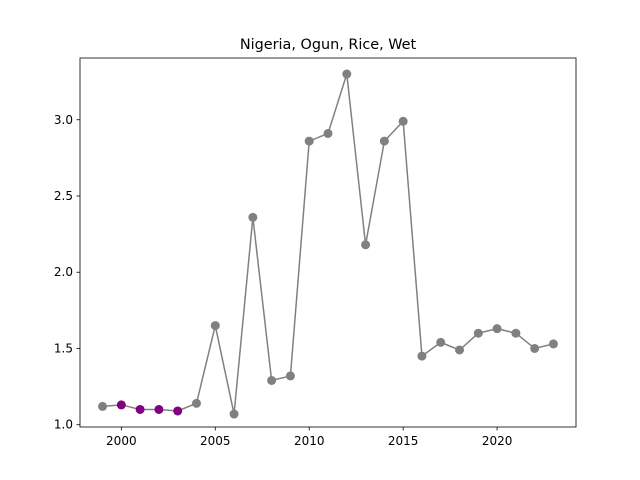  Describe the element at coordinates (215, 441) in the screenshot. I see `x-tick-label: 2005` at that location.